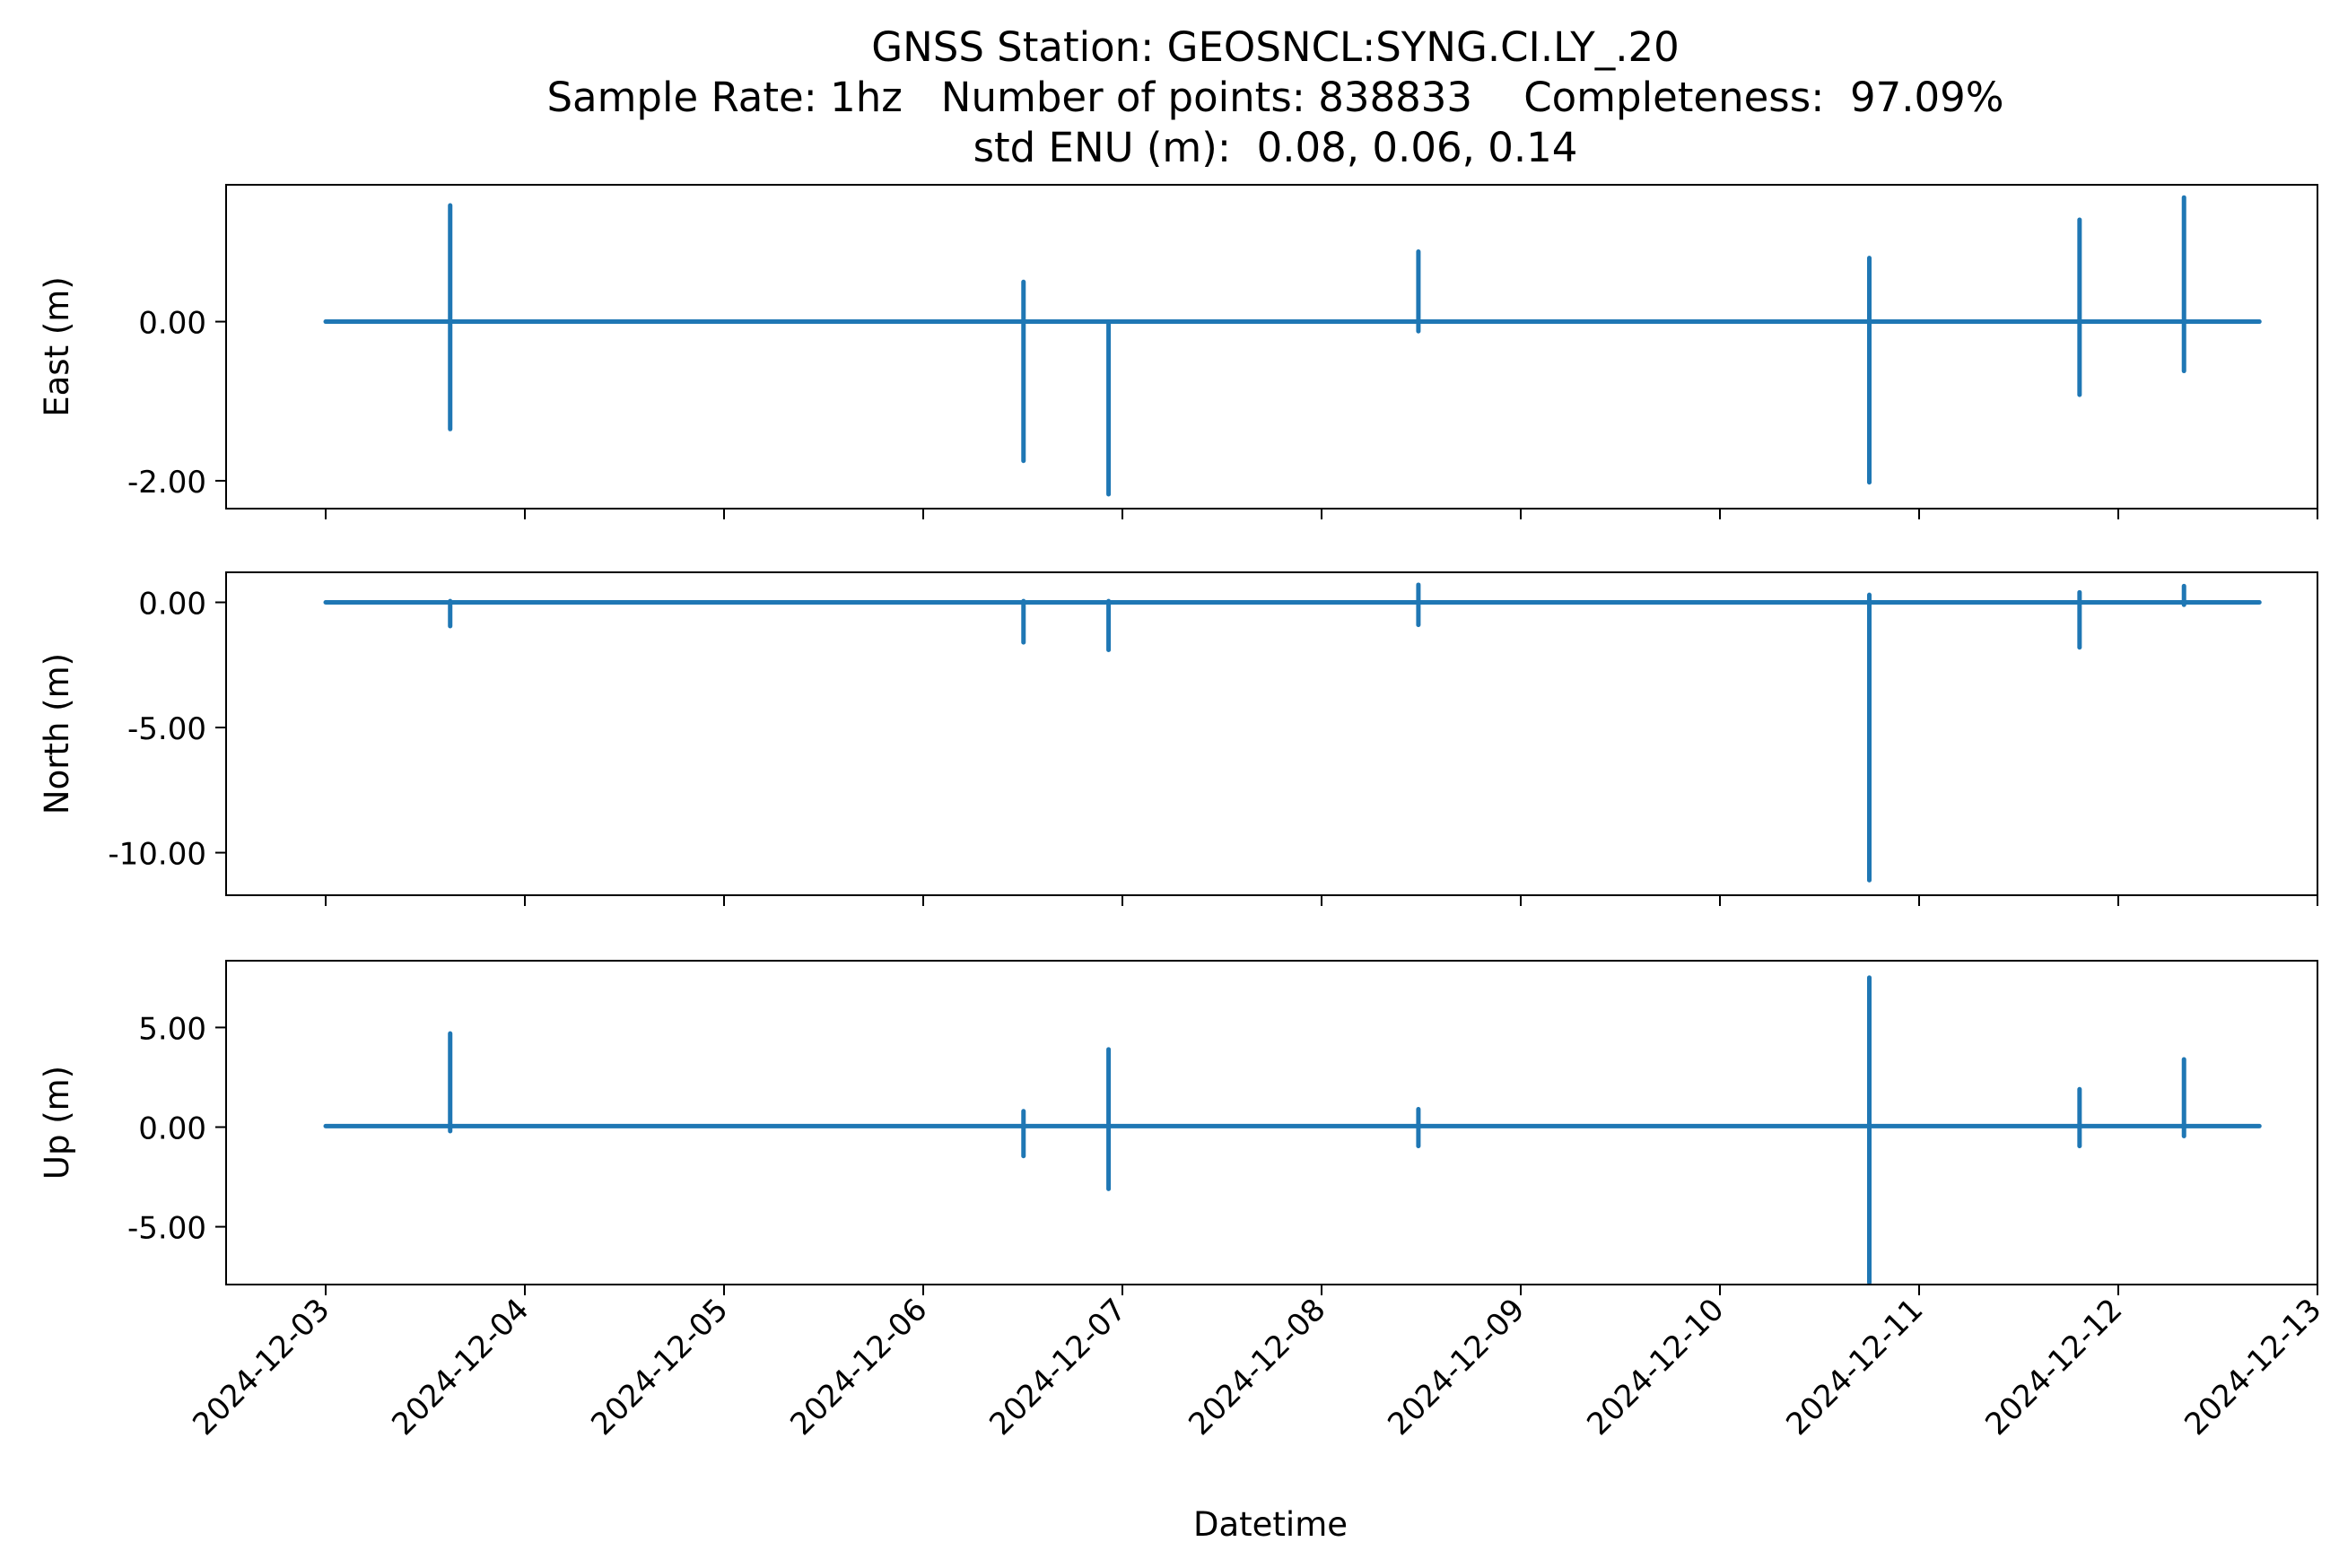  I want to click on x-tick-label: 2024-12-07, so click(1058, 1367).